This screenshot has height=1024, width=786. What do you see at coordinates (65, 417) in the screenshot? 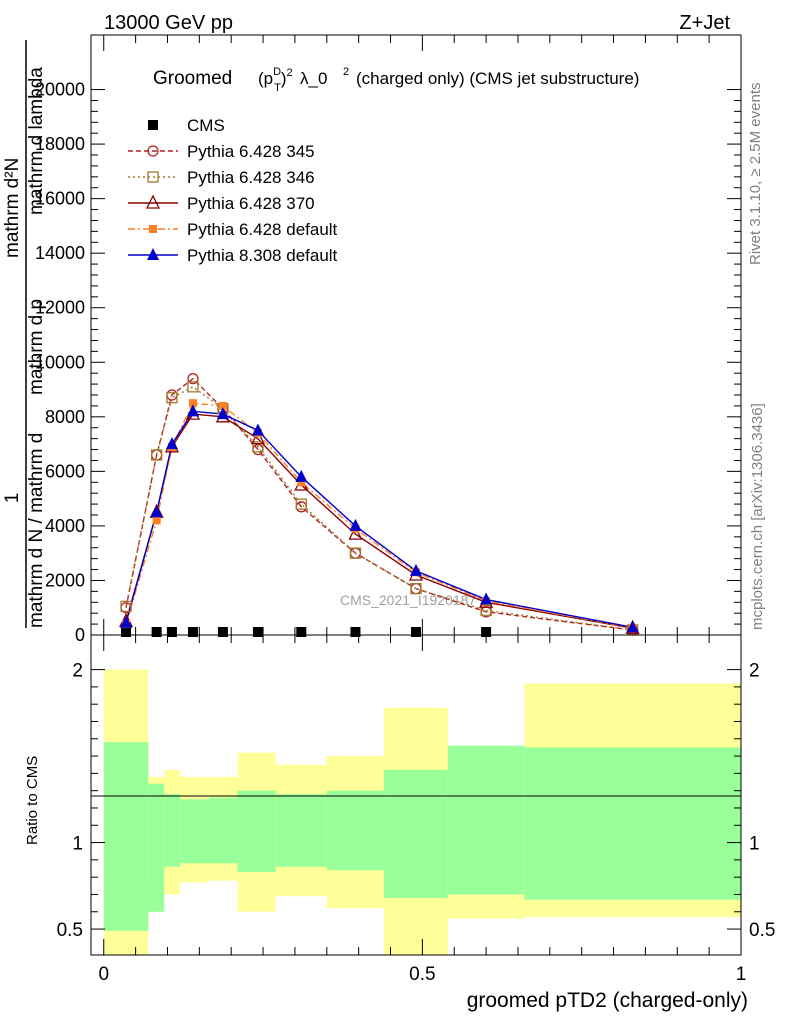
I see `y-tick-label: 8000` at bounding box center [65, 417].